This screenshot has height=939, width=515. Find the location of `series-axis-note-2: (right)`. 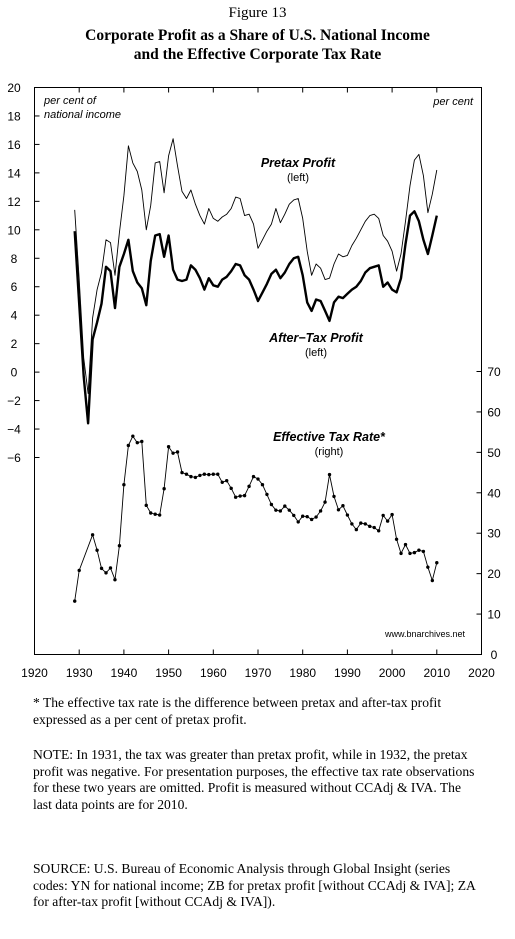

series-axis-note-2: (right) is located at coordinates (329, 452).